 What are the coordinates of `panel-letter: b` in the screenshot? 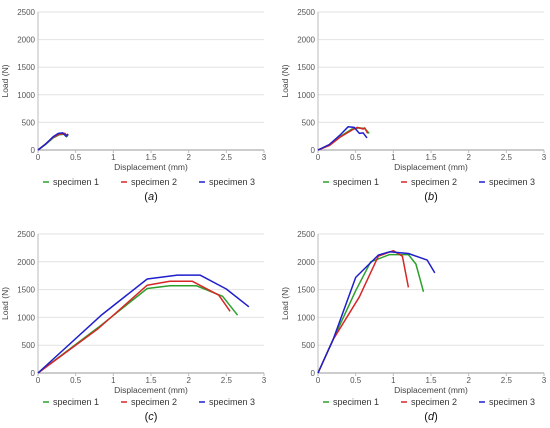 It's located at (431, 197).